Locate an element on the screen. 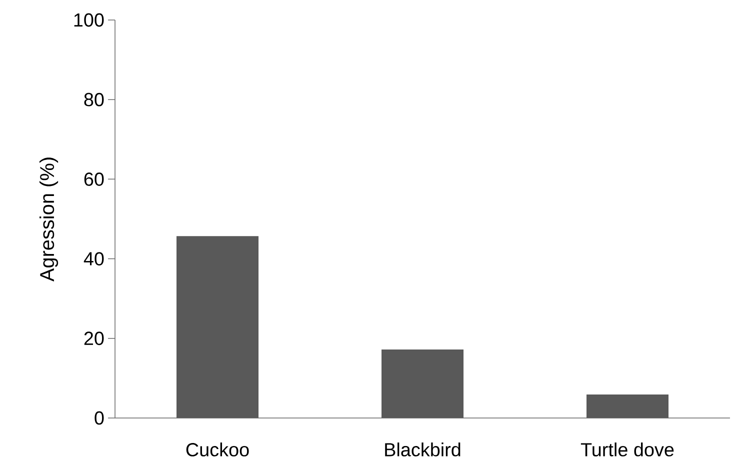 The image size is (731, 472). x-tick-label: Blackbird is located at coordinates (422, 449).